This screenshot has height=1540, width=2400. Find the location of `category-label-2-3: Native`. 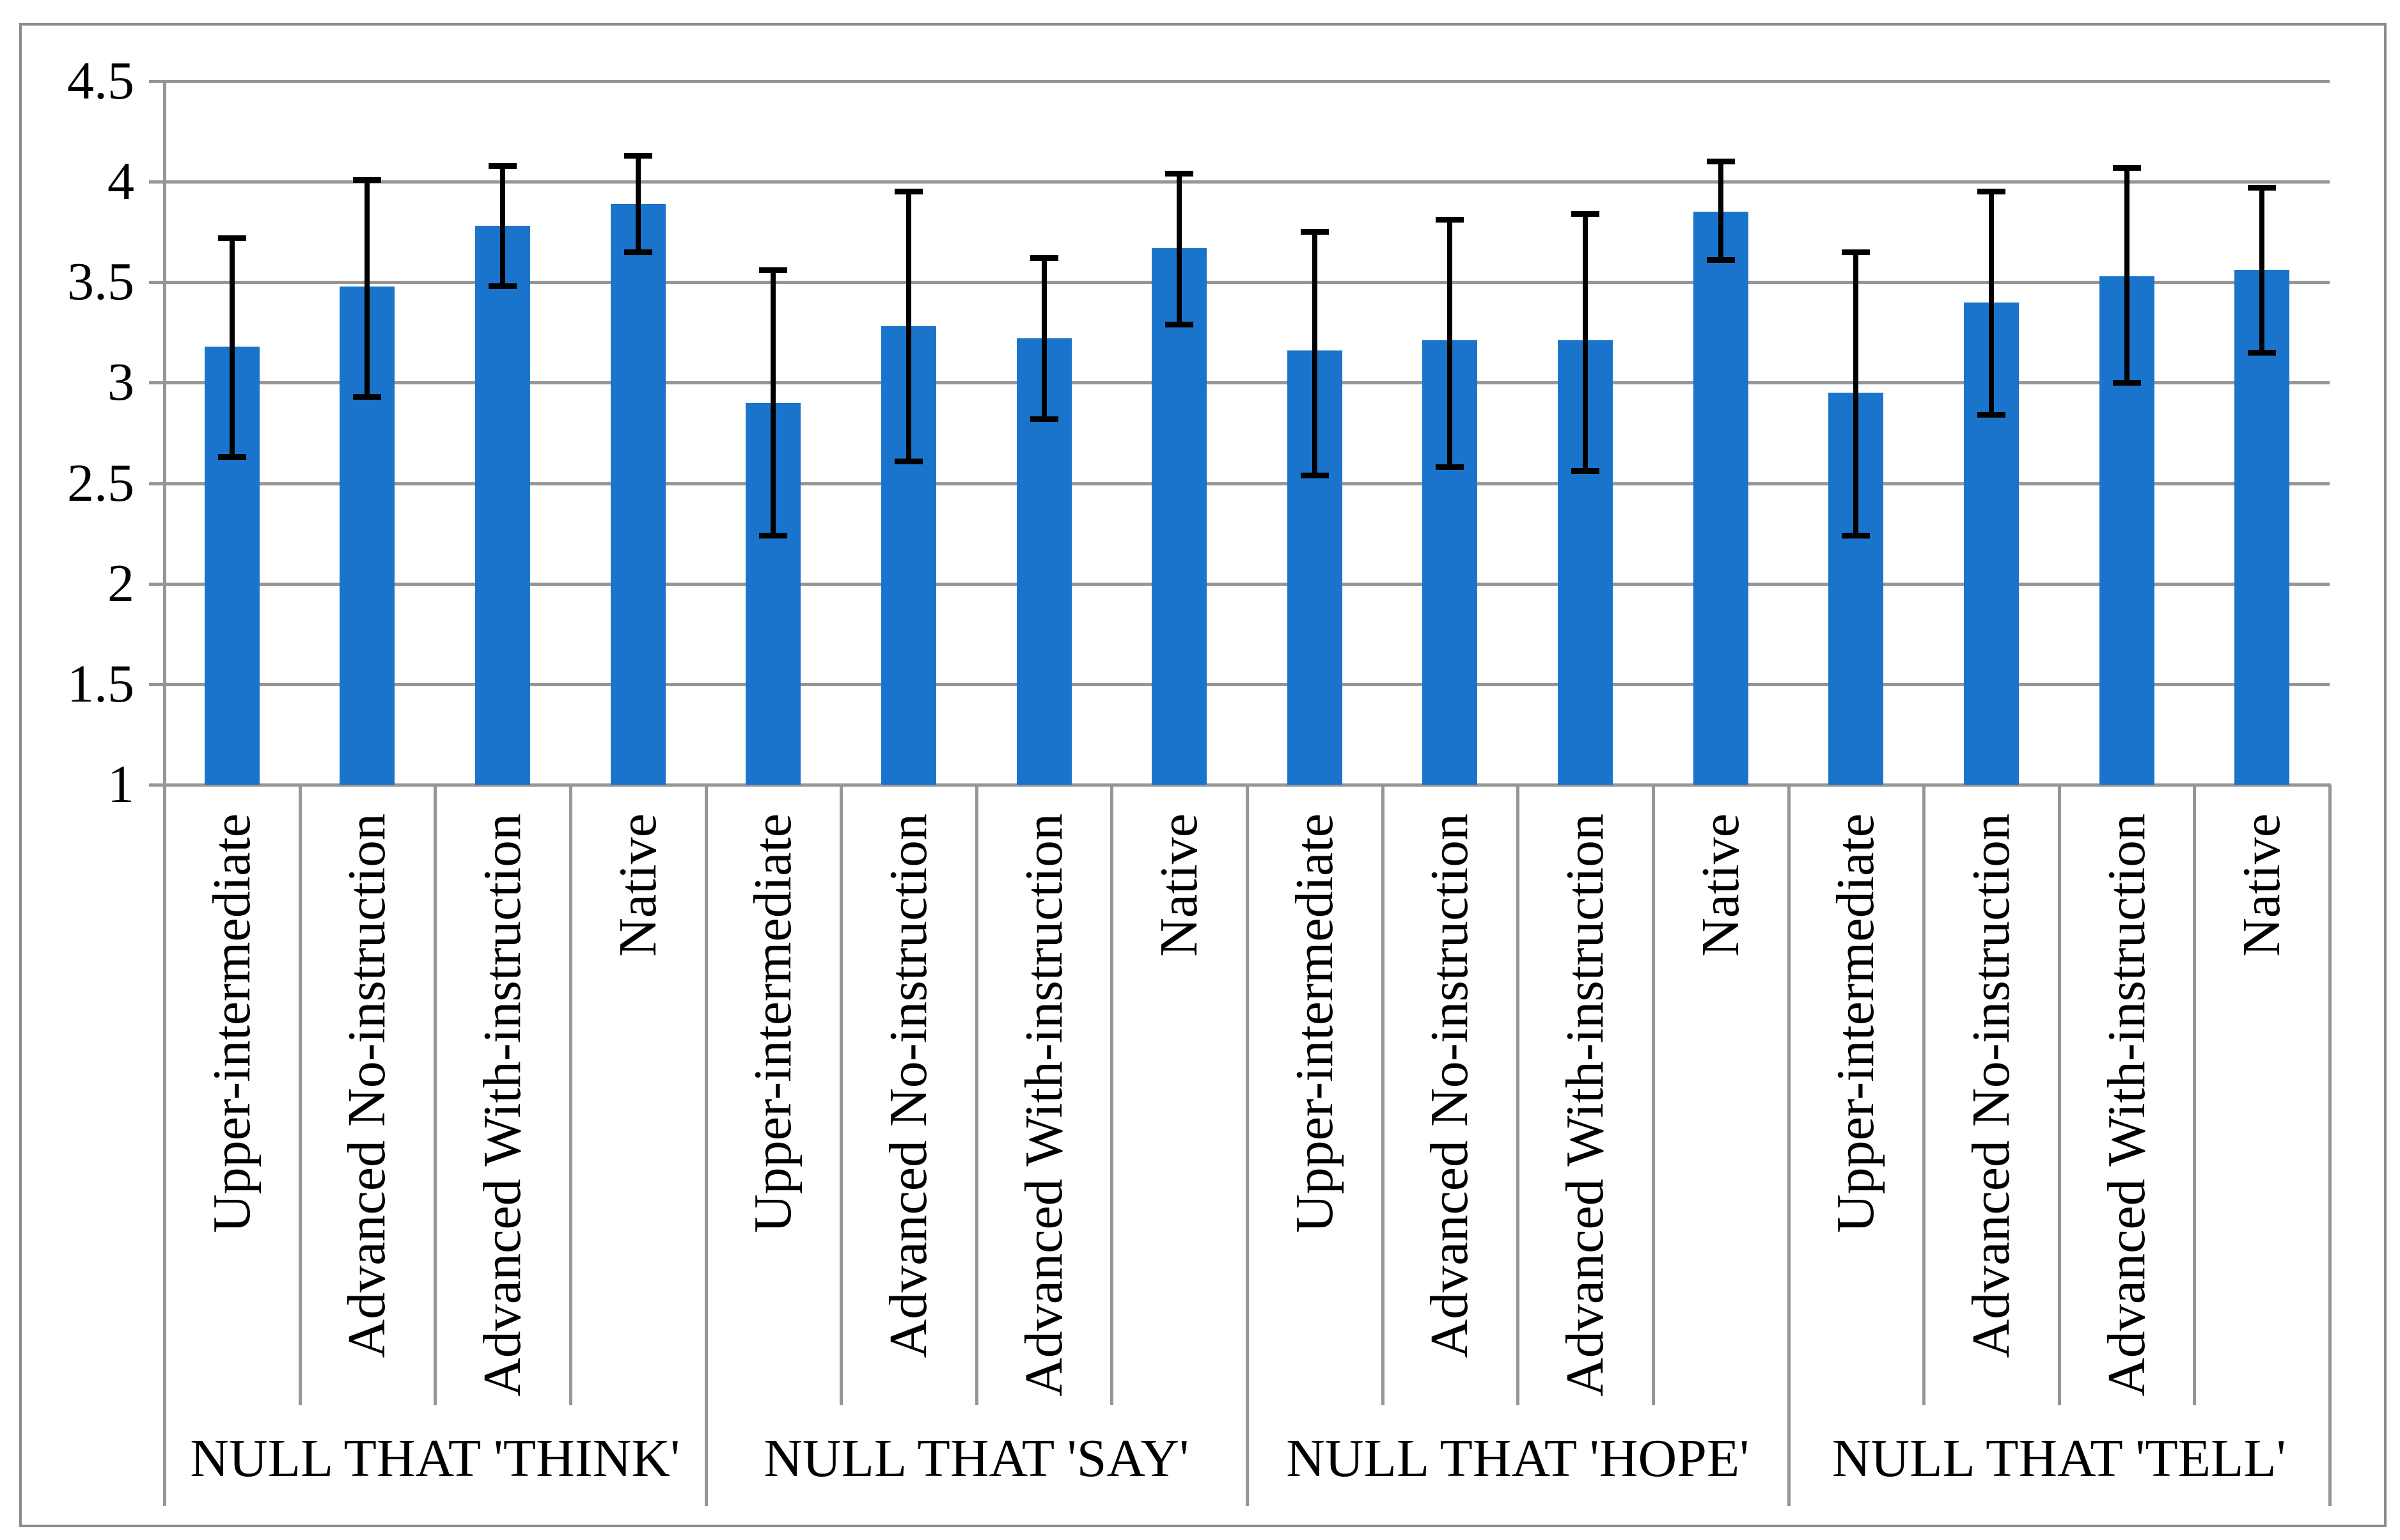

category-label-2-3: Native is located at coordinates (1720, 885).